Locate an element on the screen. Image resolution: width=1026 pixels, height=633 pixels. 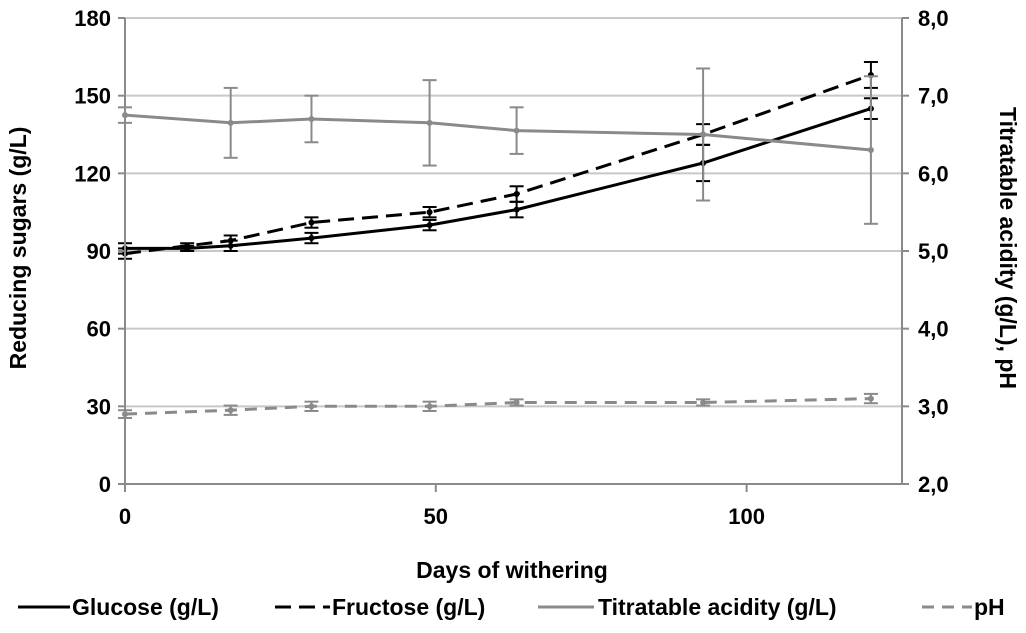
x-axis-title: Days of withering is located at coordinates (512, 570).